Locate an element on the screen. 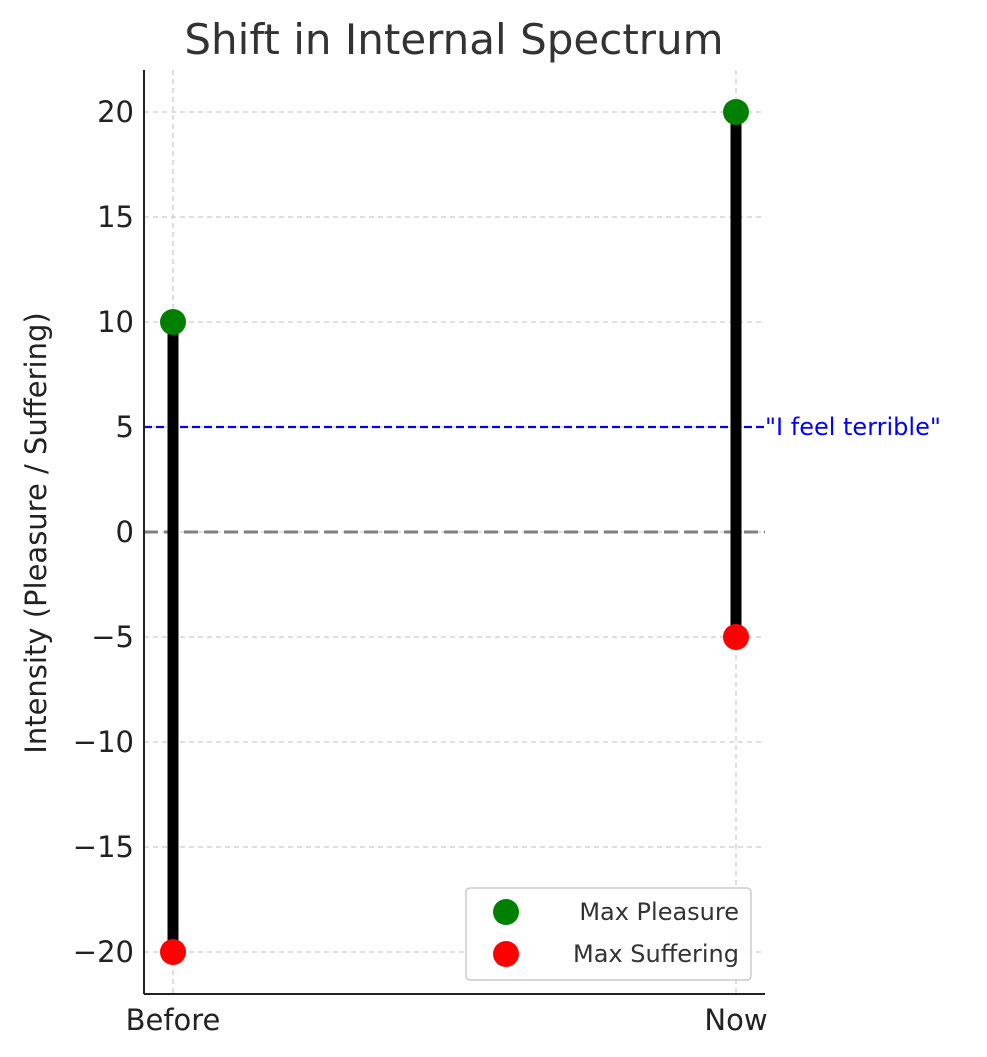 The height and width of the screenshot is (1057, 987). y-tick-label-4: 0 is located at coordinates (125, 532).